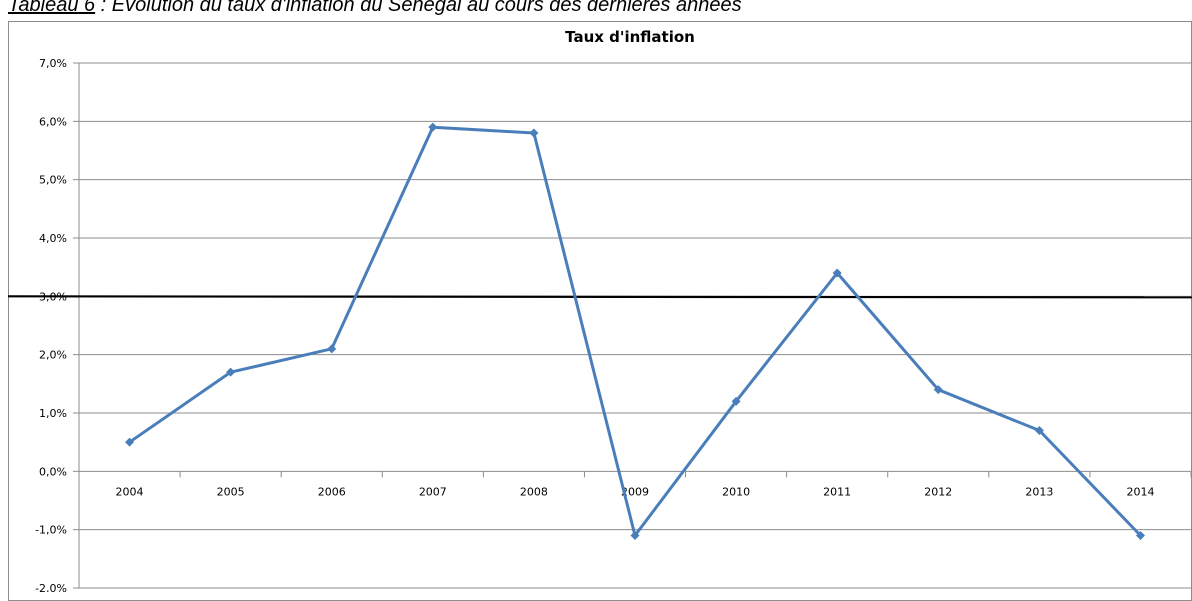  I want to click on x-tick-label: 2014, so click(1140, 491).